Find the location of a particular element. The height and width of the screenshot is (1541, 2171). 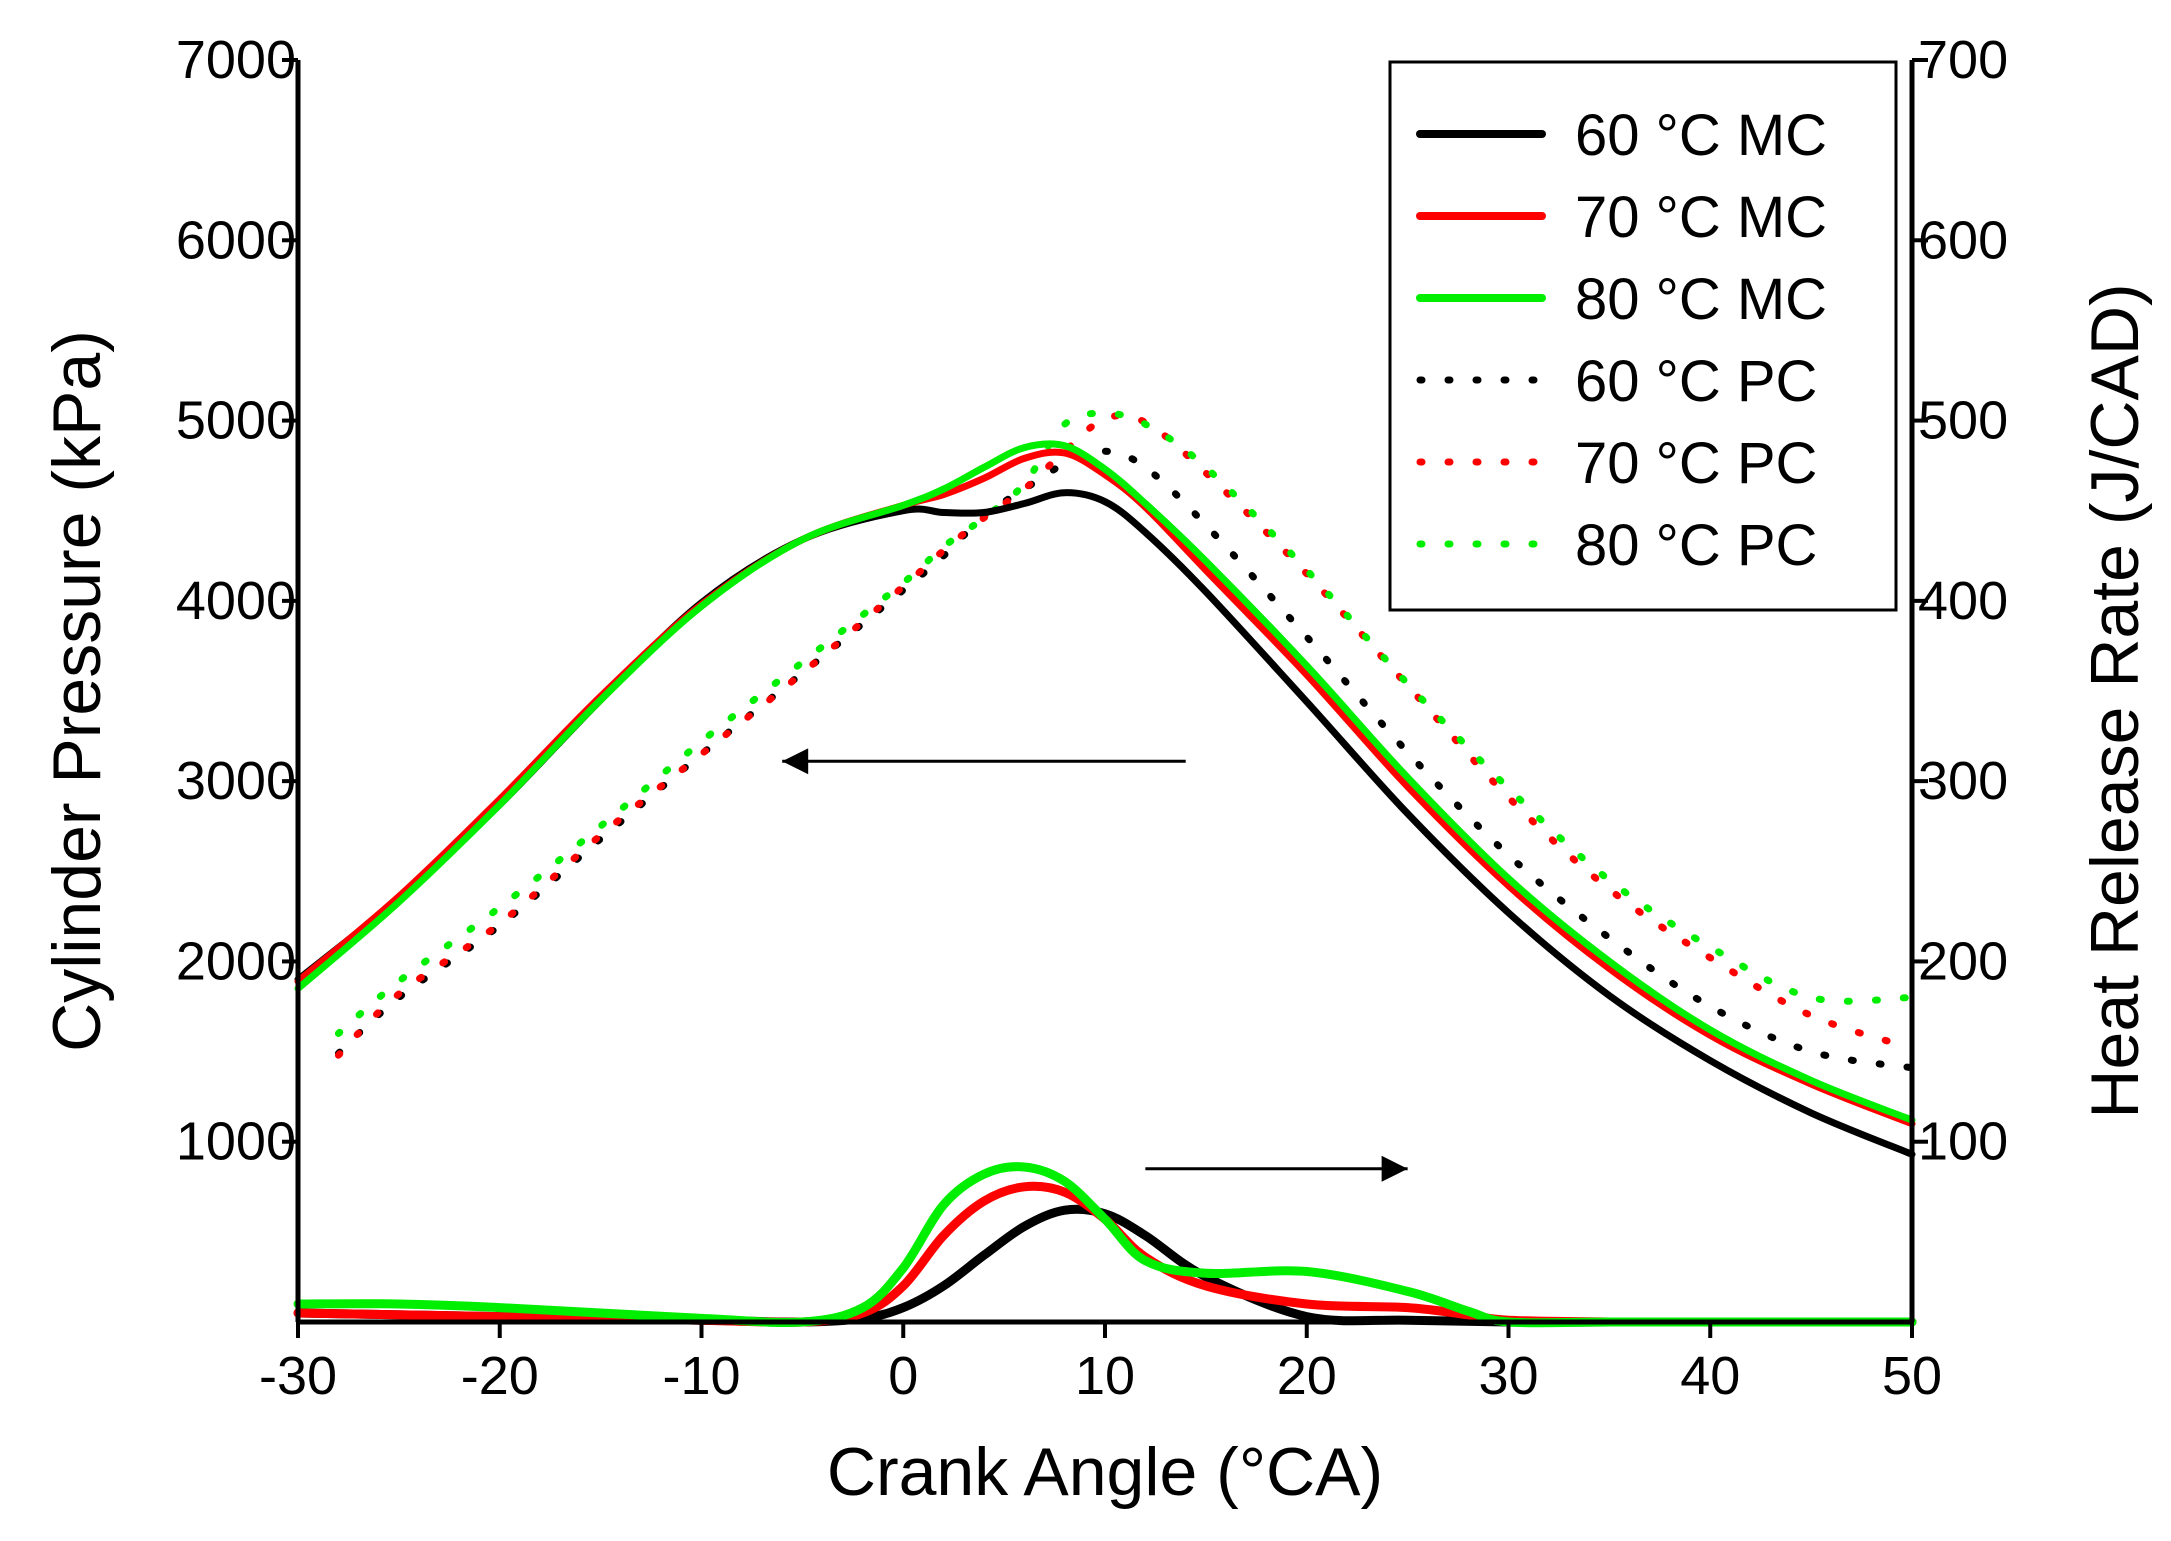

y-right-tick-label: 200 is located at coordinates (1963, 961).